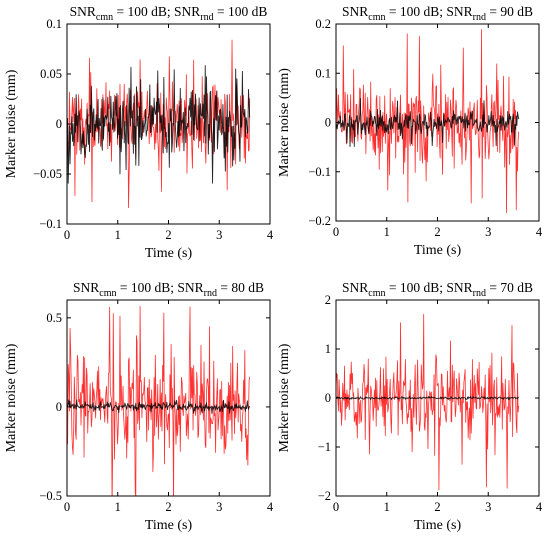 This screenshot has width=550, height=543. What do you see at coordinates (241, 11) in the screenshot?
I see `title-text: = 100 dB` at bounding box center [241, 11].